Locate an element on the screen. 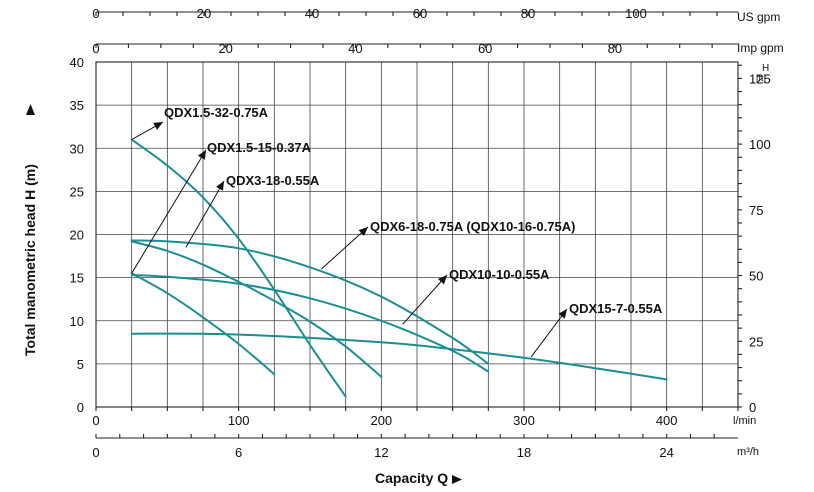 The height and width of the screenshot is (492, 814). tick-label-y: 5 is located at coordinates (80, 364).